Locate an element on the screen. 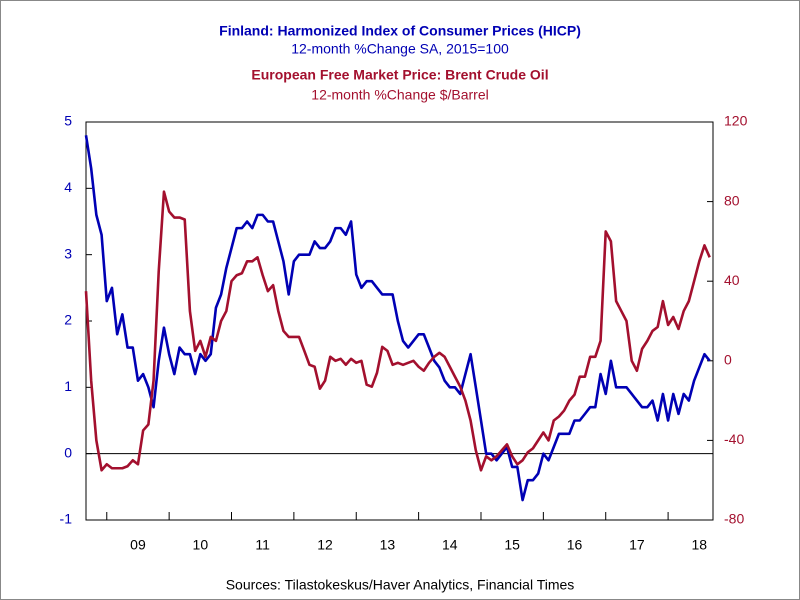 The image size is (800, 600). x-tick-label: 12 is located at coordinates (325, 545).